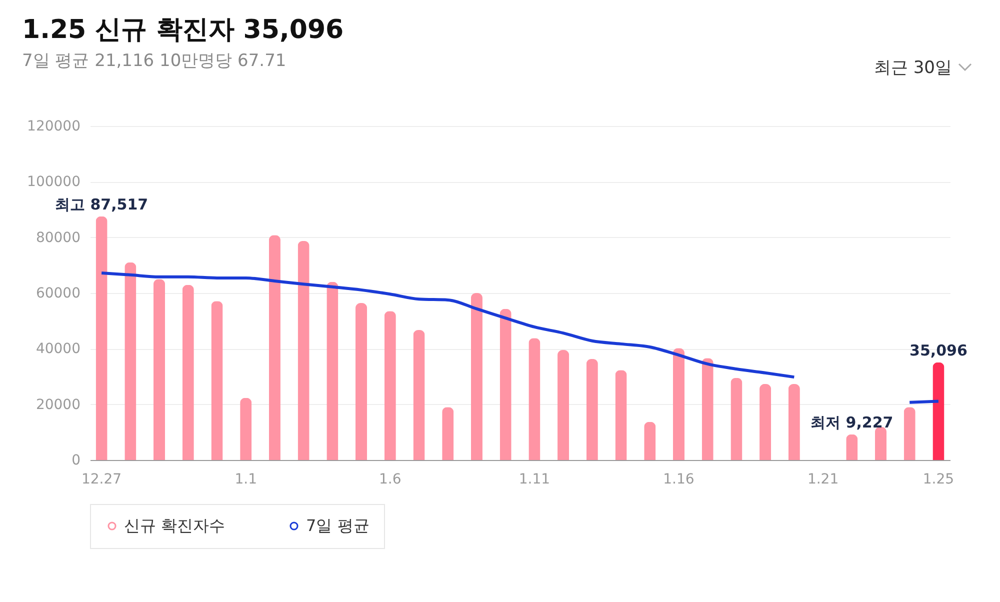  What do you see at coordinates (938, 480) in the screenshot?
I see `x-tick-label: 1.25` at bounding box center [938, 480].